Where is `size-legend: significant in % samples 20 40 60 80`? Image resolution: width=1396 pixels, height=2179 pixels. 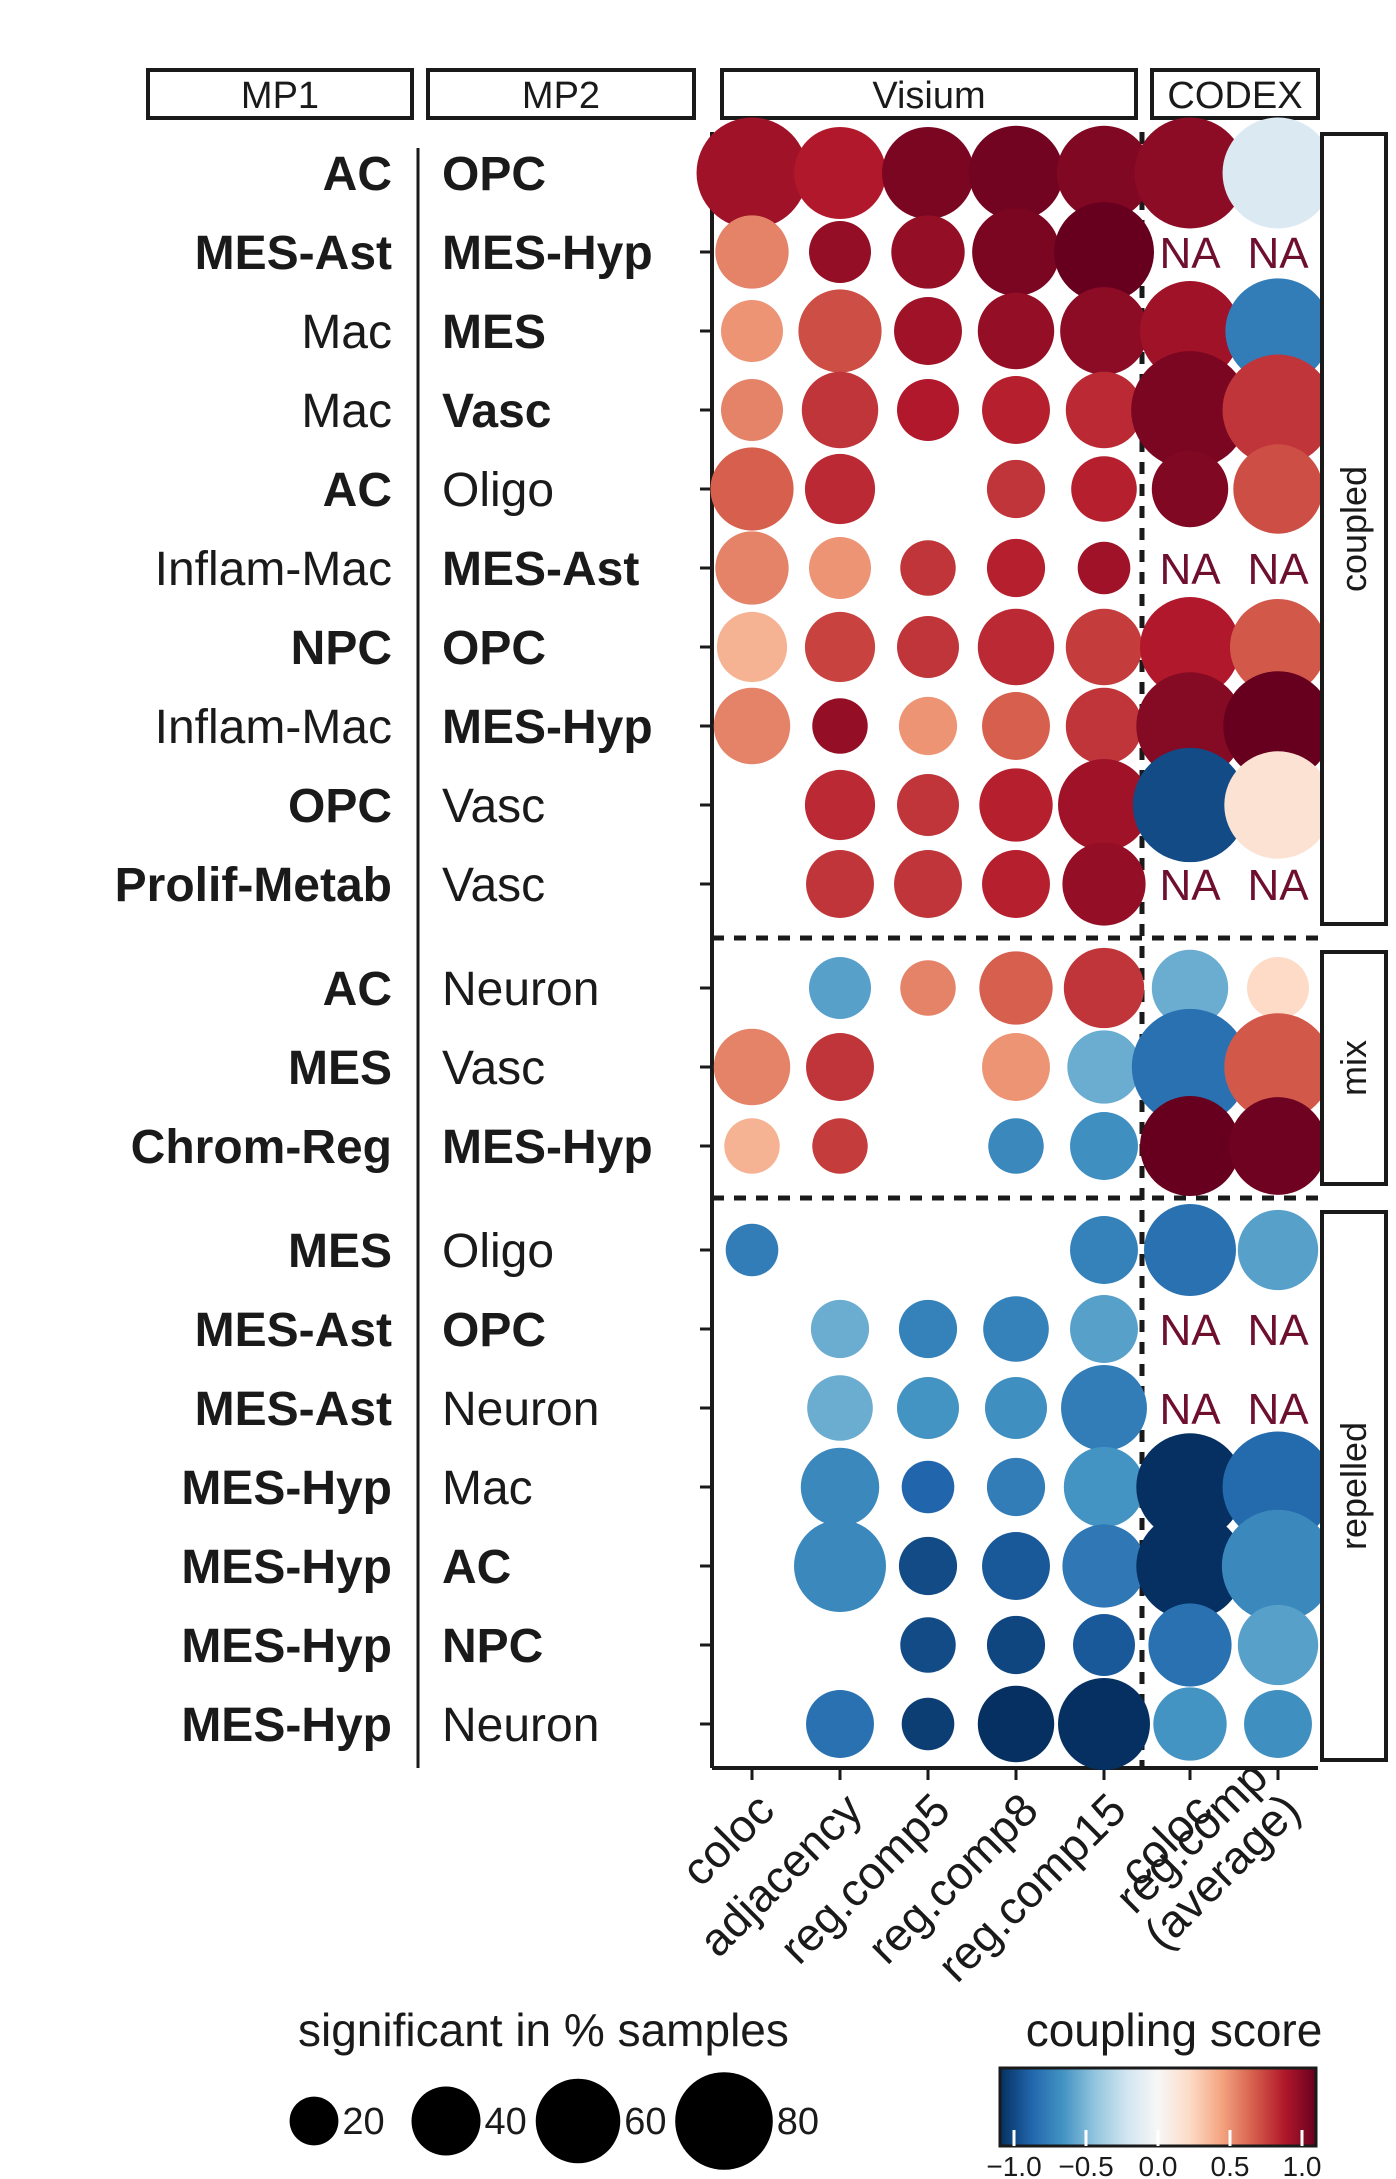 size-legend: significant in % samples 20 40 60 80 is located at coordinates (554, 2087).